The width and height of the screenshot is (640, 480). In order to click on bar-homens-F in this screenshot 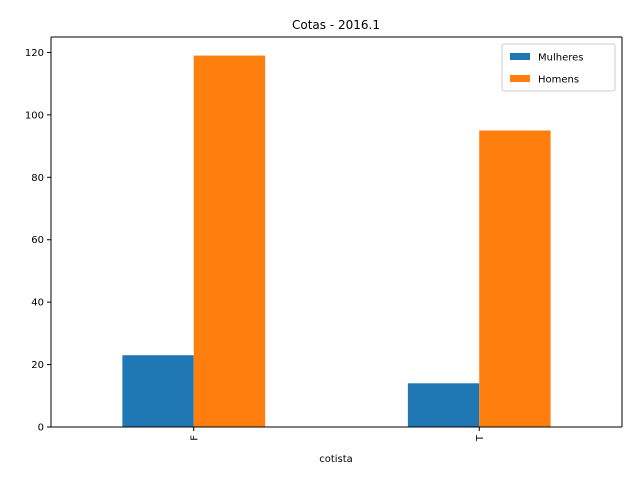, I will do `click(229, 241)`.